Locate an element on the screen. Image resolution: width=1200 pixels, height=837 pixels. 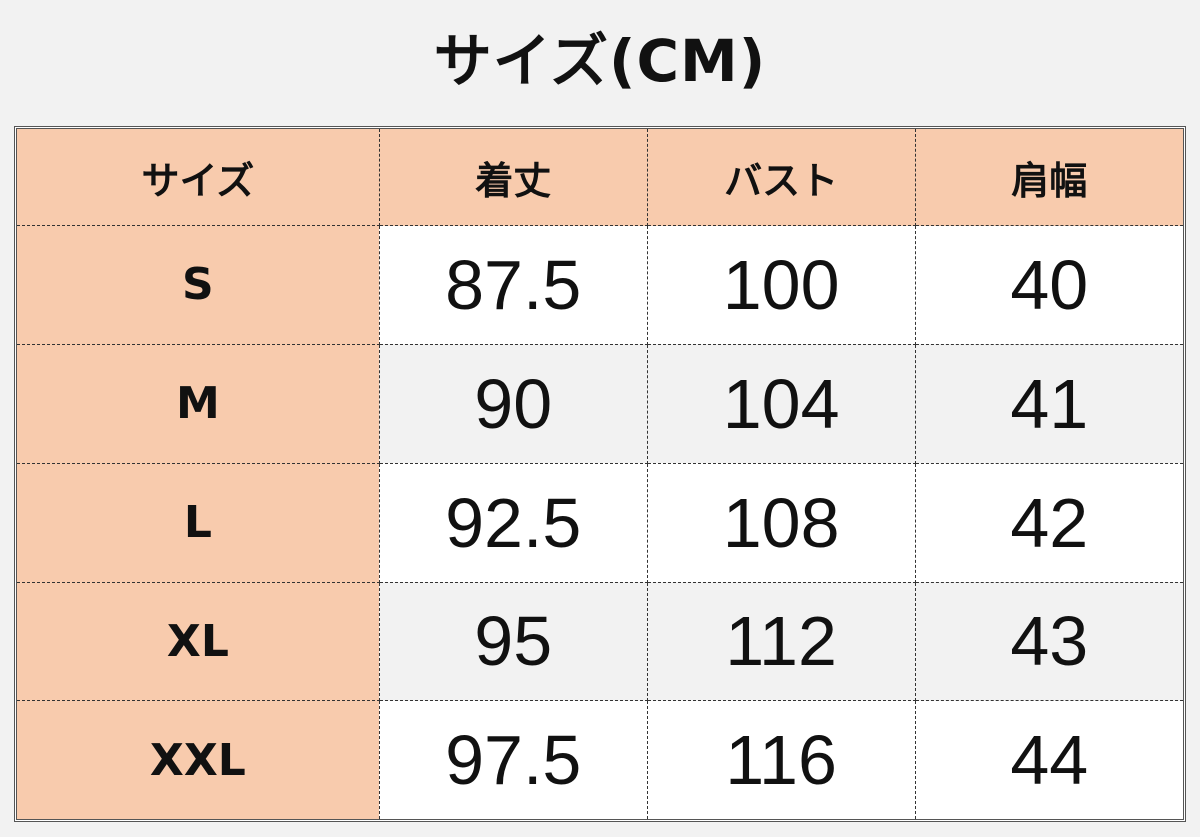
table-row: L 92.5 108 42 is located at coordinates (600, 522).